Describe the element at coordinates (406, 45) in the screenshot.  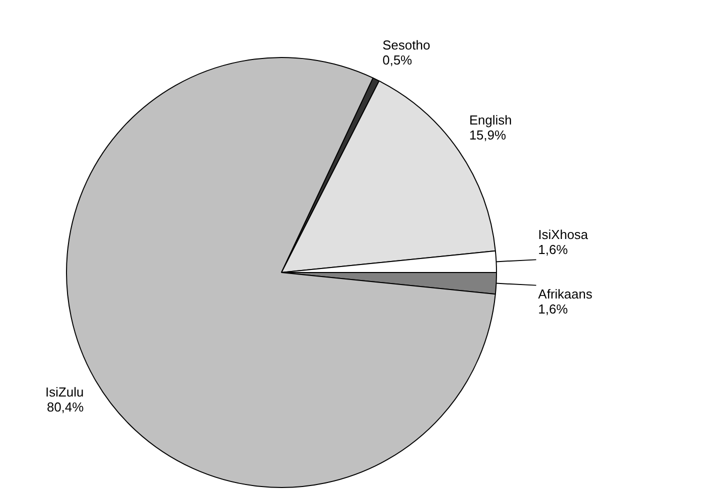
I see `slice-label: Sesotho` at that location.